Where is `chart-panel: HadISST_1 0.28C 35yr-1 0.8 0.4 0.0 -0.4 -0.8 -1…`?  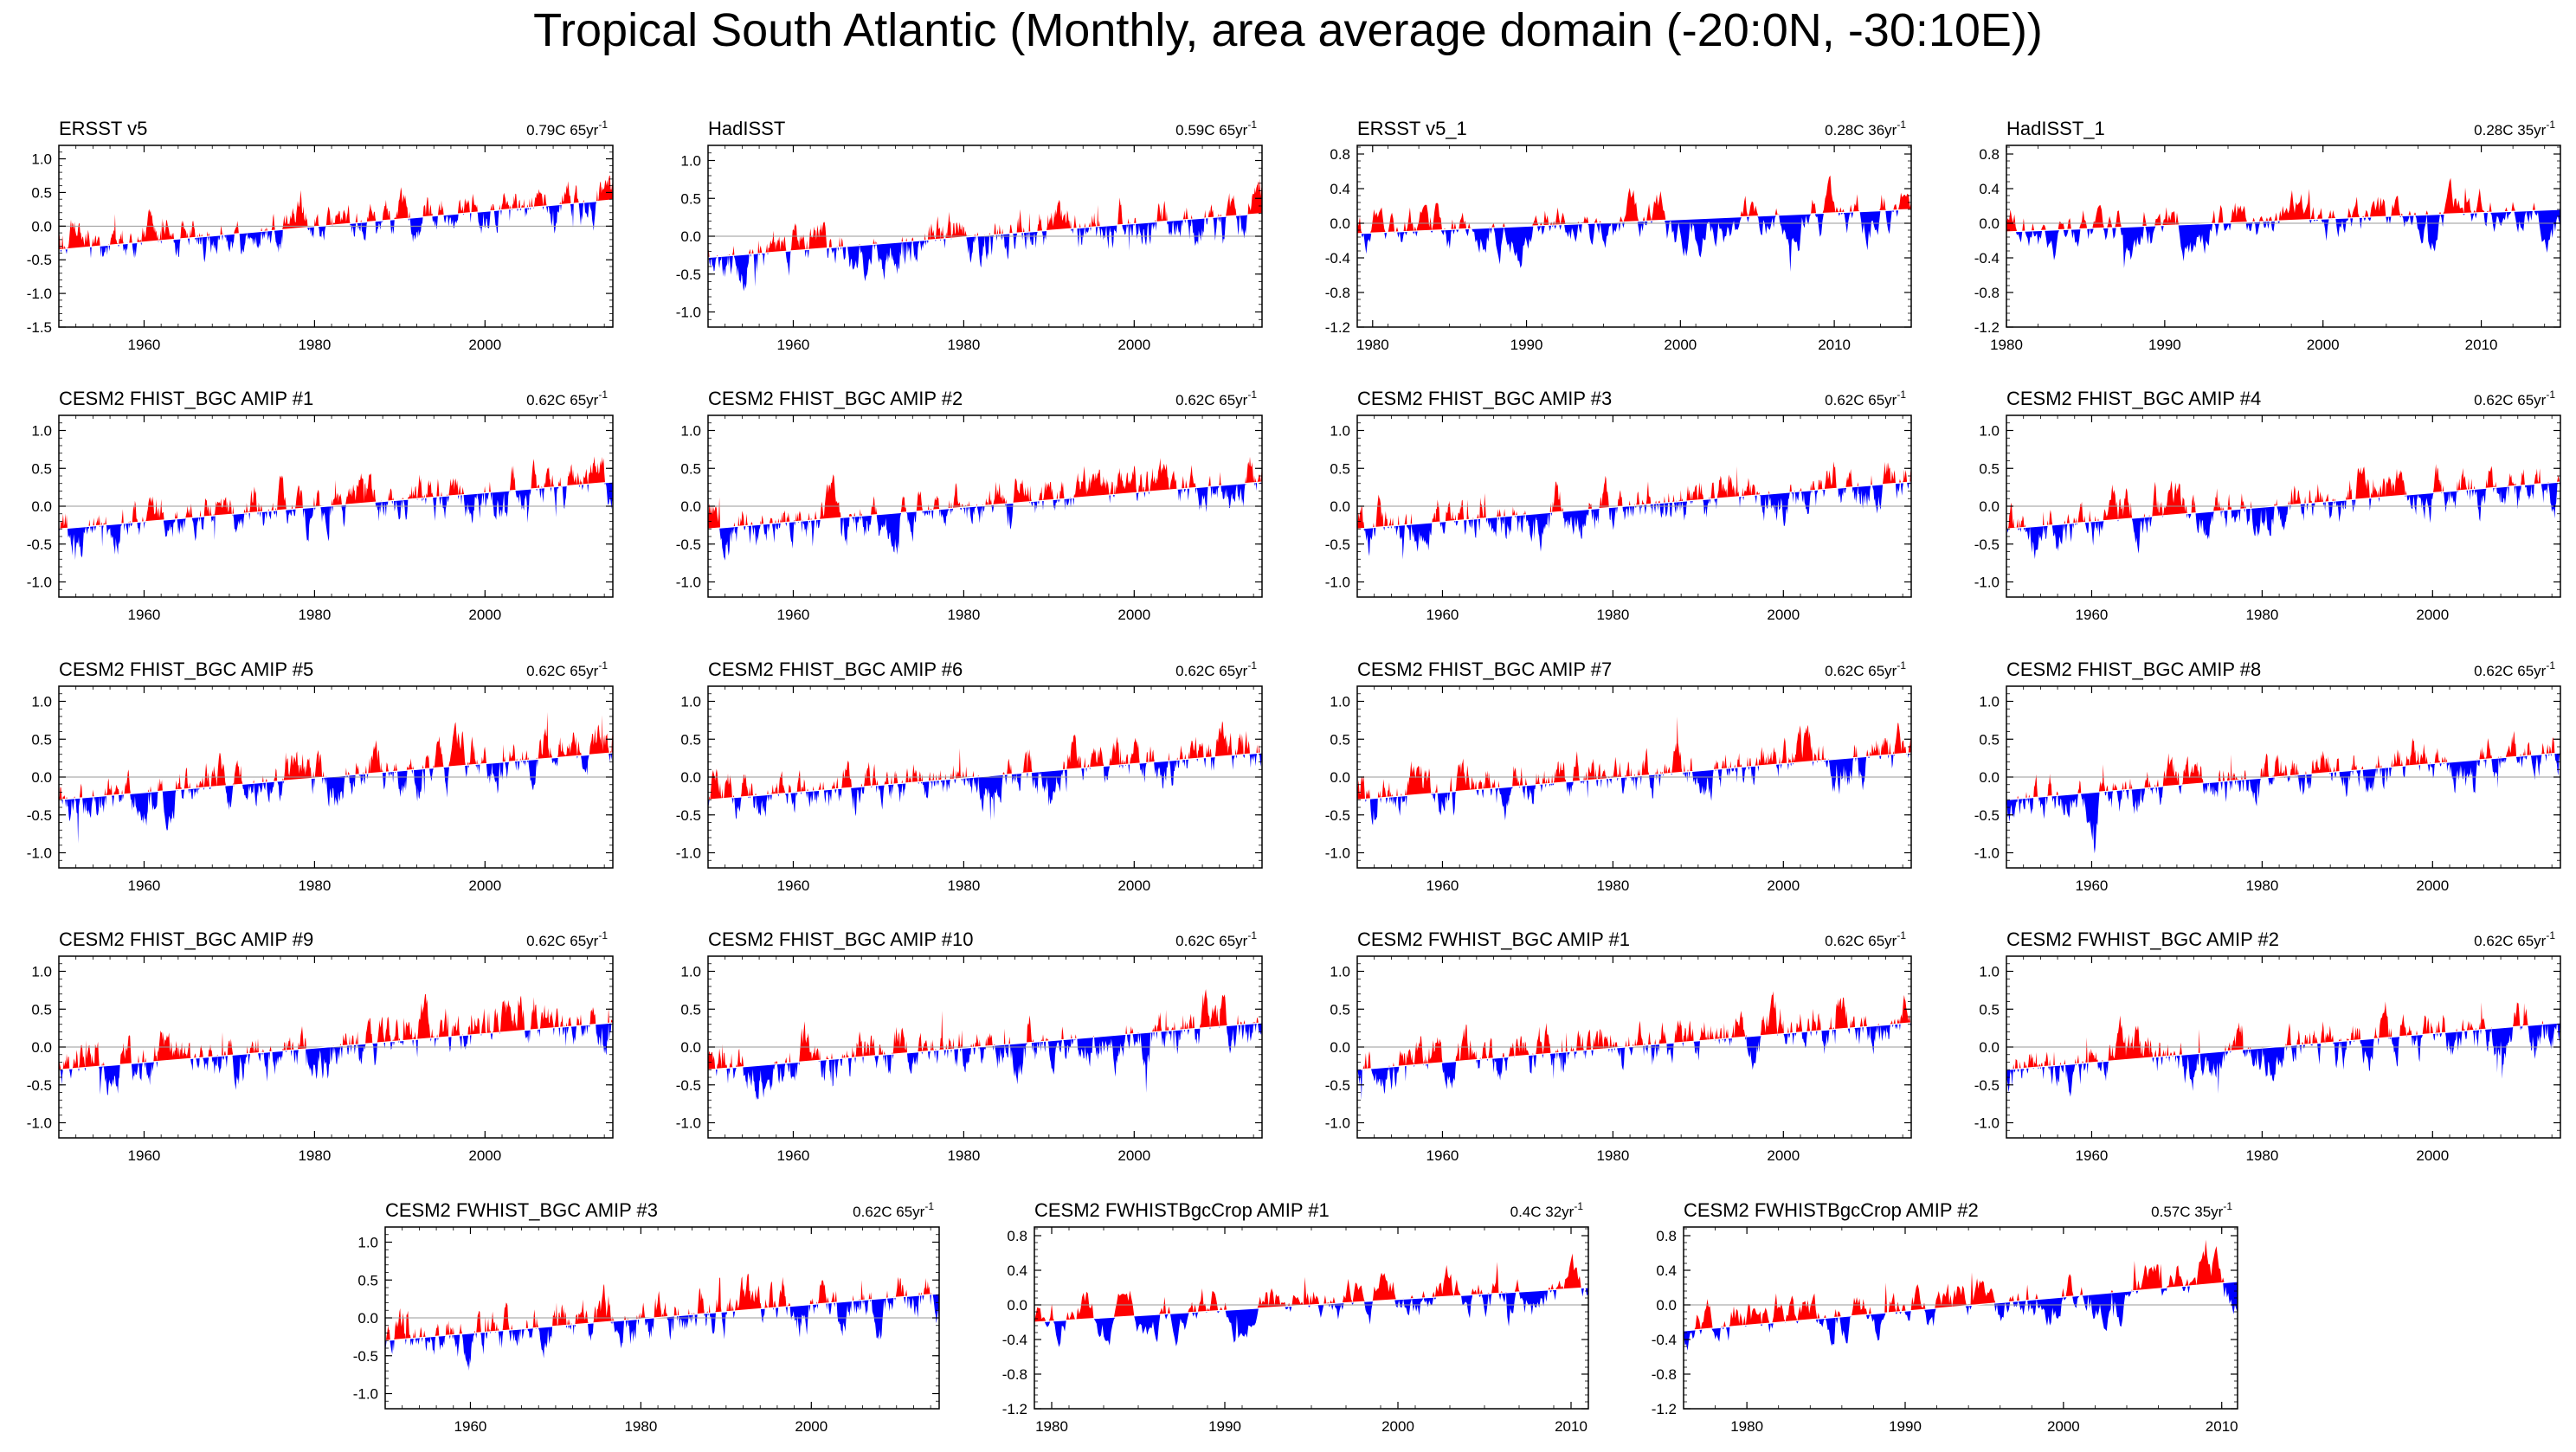 chart-panel: HadISST_1 0.28C 35yr-1 0.8 0.4 0.0 -0.4 -0.8 -1… is located at coordinates (2267, 235).